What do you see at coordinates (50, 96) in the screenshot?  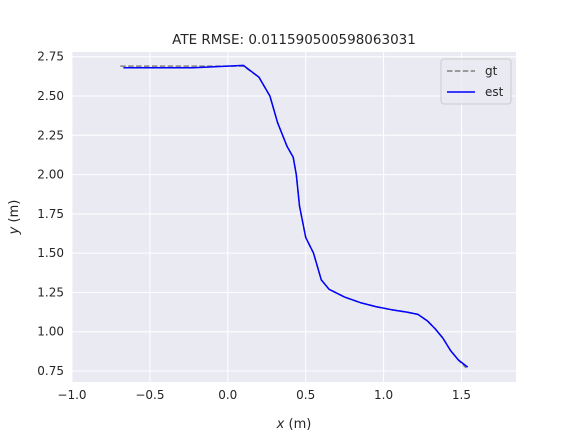 I see `y-tick-label: 2.50` at bounding box center [50, 96].